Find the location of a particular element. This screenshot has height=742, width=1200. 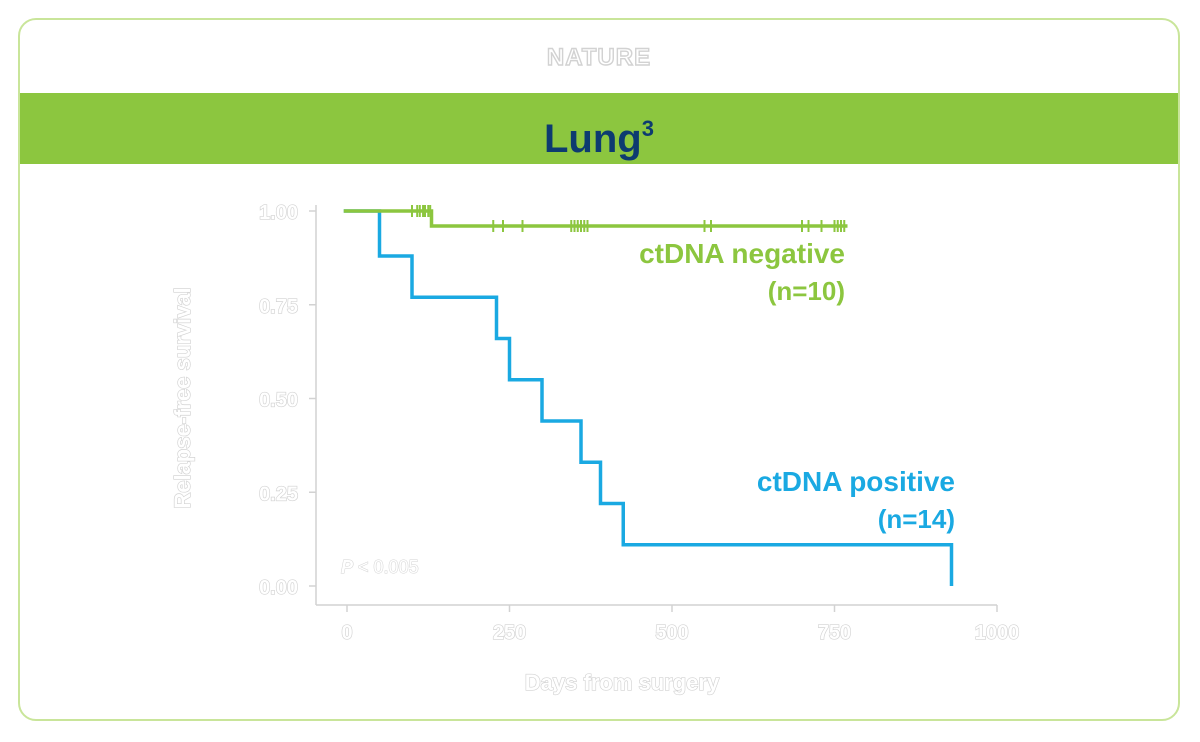

chart-title: Lung3 is located at coordinates (599, 134).